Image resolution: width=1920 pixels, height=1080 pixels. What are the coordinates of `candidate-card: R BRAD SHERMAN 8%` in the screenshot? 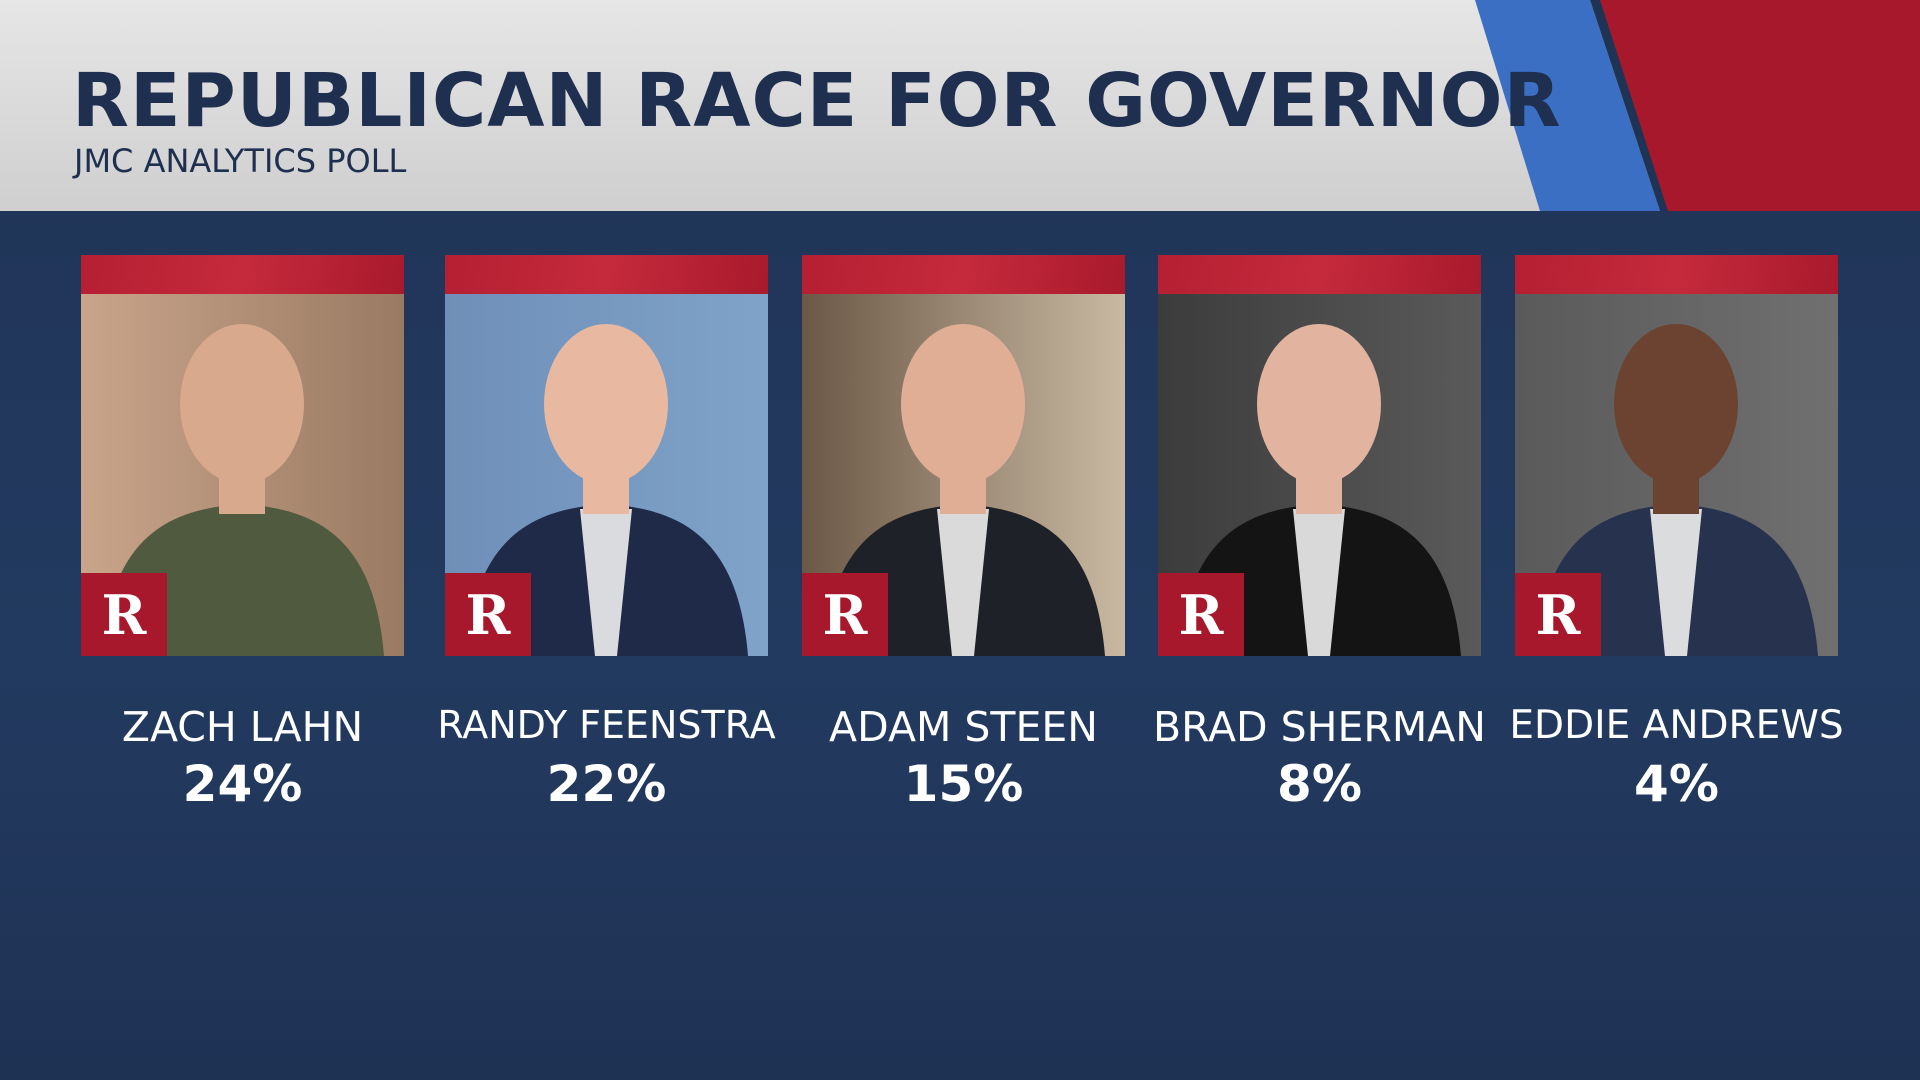 It's located at (1319, 534).